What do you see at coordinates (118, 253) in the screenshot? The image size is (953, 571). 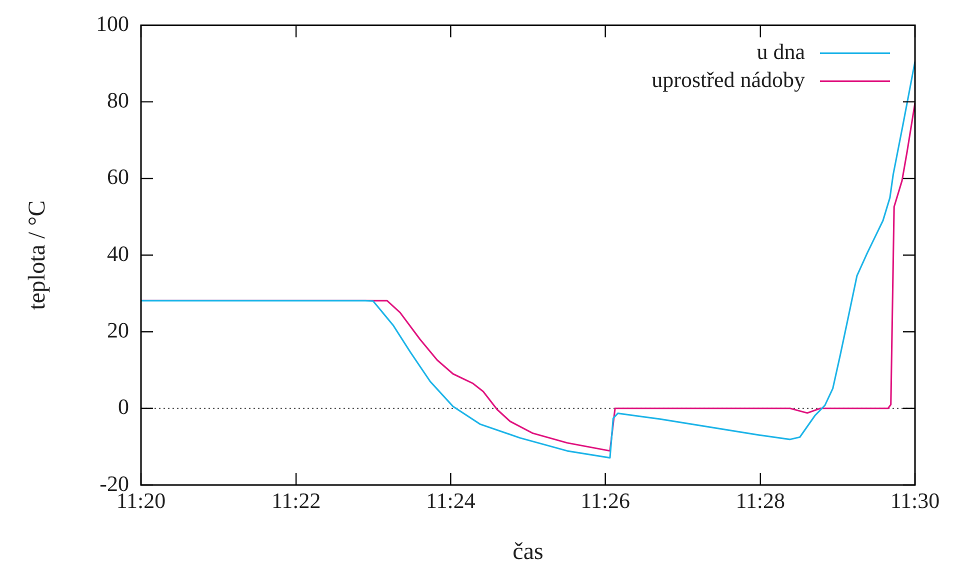 I see `y-tick-label: 40` at bounding box center [118, 253].